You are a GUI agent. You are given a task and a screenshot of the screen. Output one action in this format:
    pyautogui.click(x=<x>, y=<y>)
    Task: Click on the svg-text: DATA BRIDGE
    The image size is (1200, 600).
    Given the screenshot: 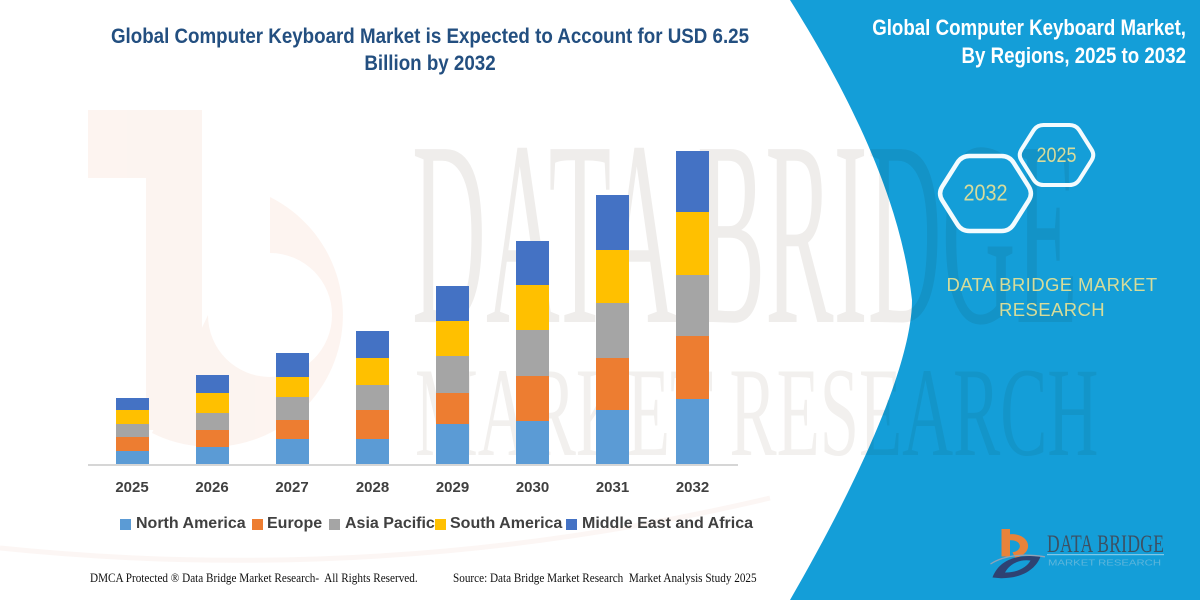 What is the action you would take?
    pyautogui.click(x=1105, y=544)
    